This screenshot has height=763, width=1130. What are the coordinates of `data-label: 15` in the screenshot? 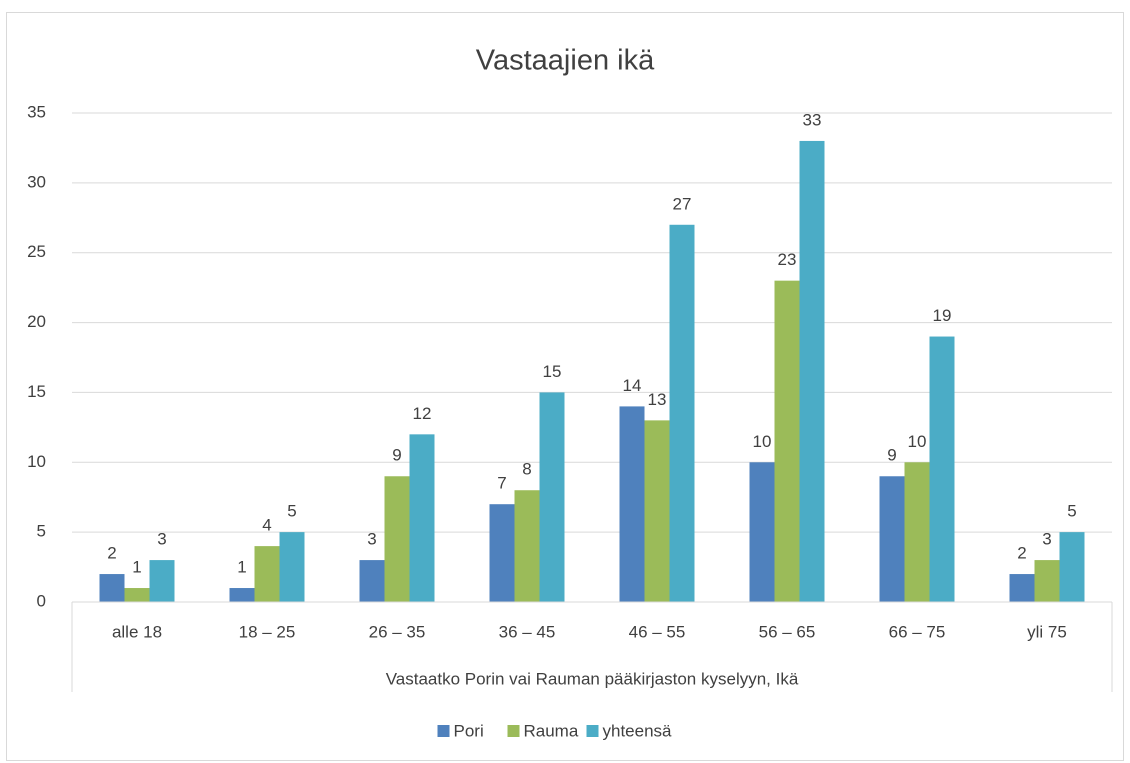 It's located at (552, 371).